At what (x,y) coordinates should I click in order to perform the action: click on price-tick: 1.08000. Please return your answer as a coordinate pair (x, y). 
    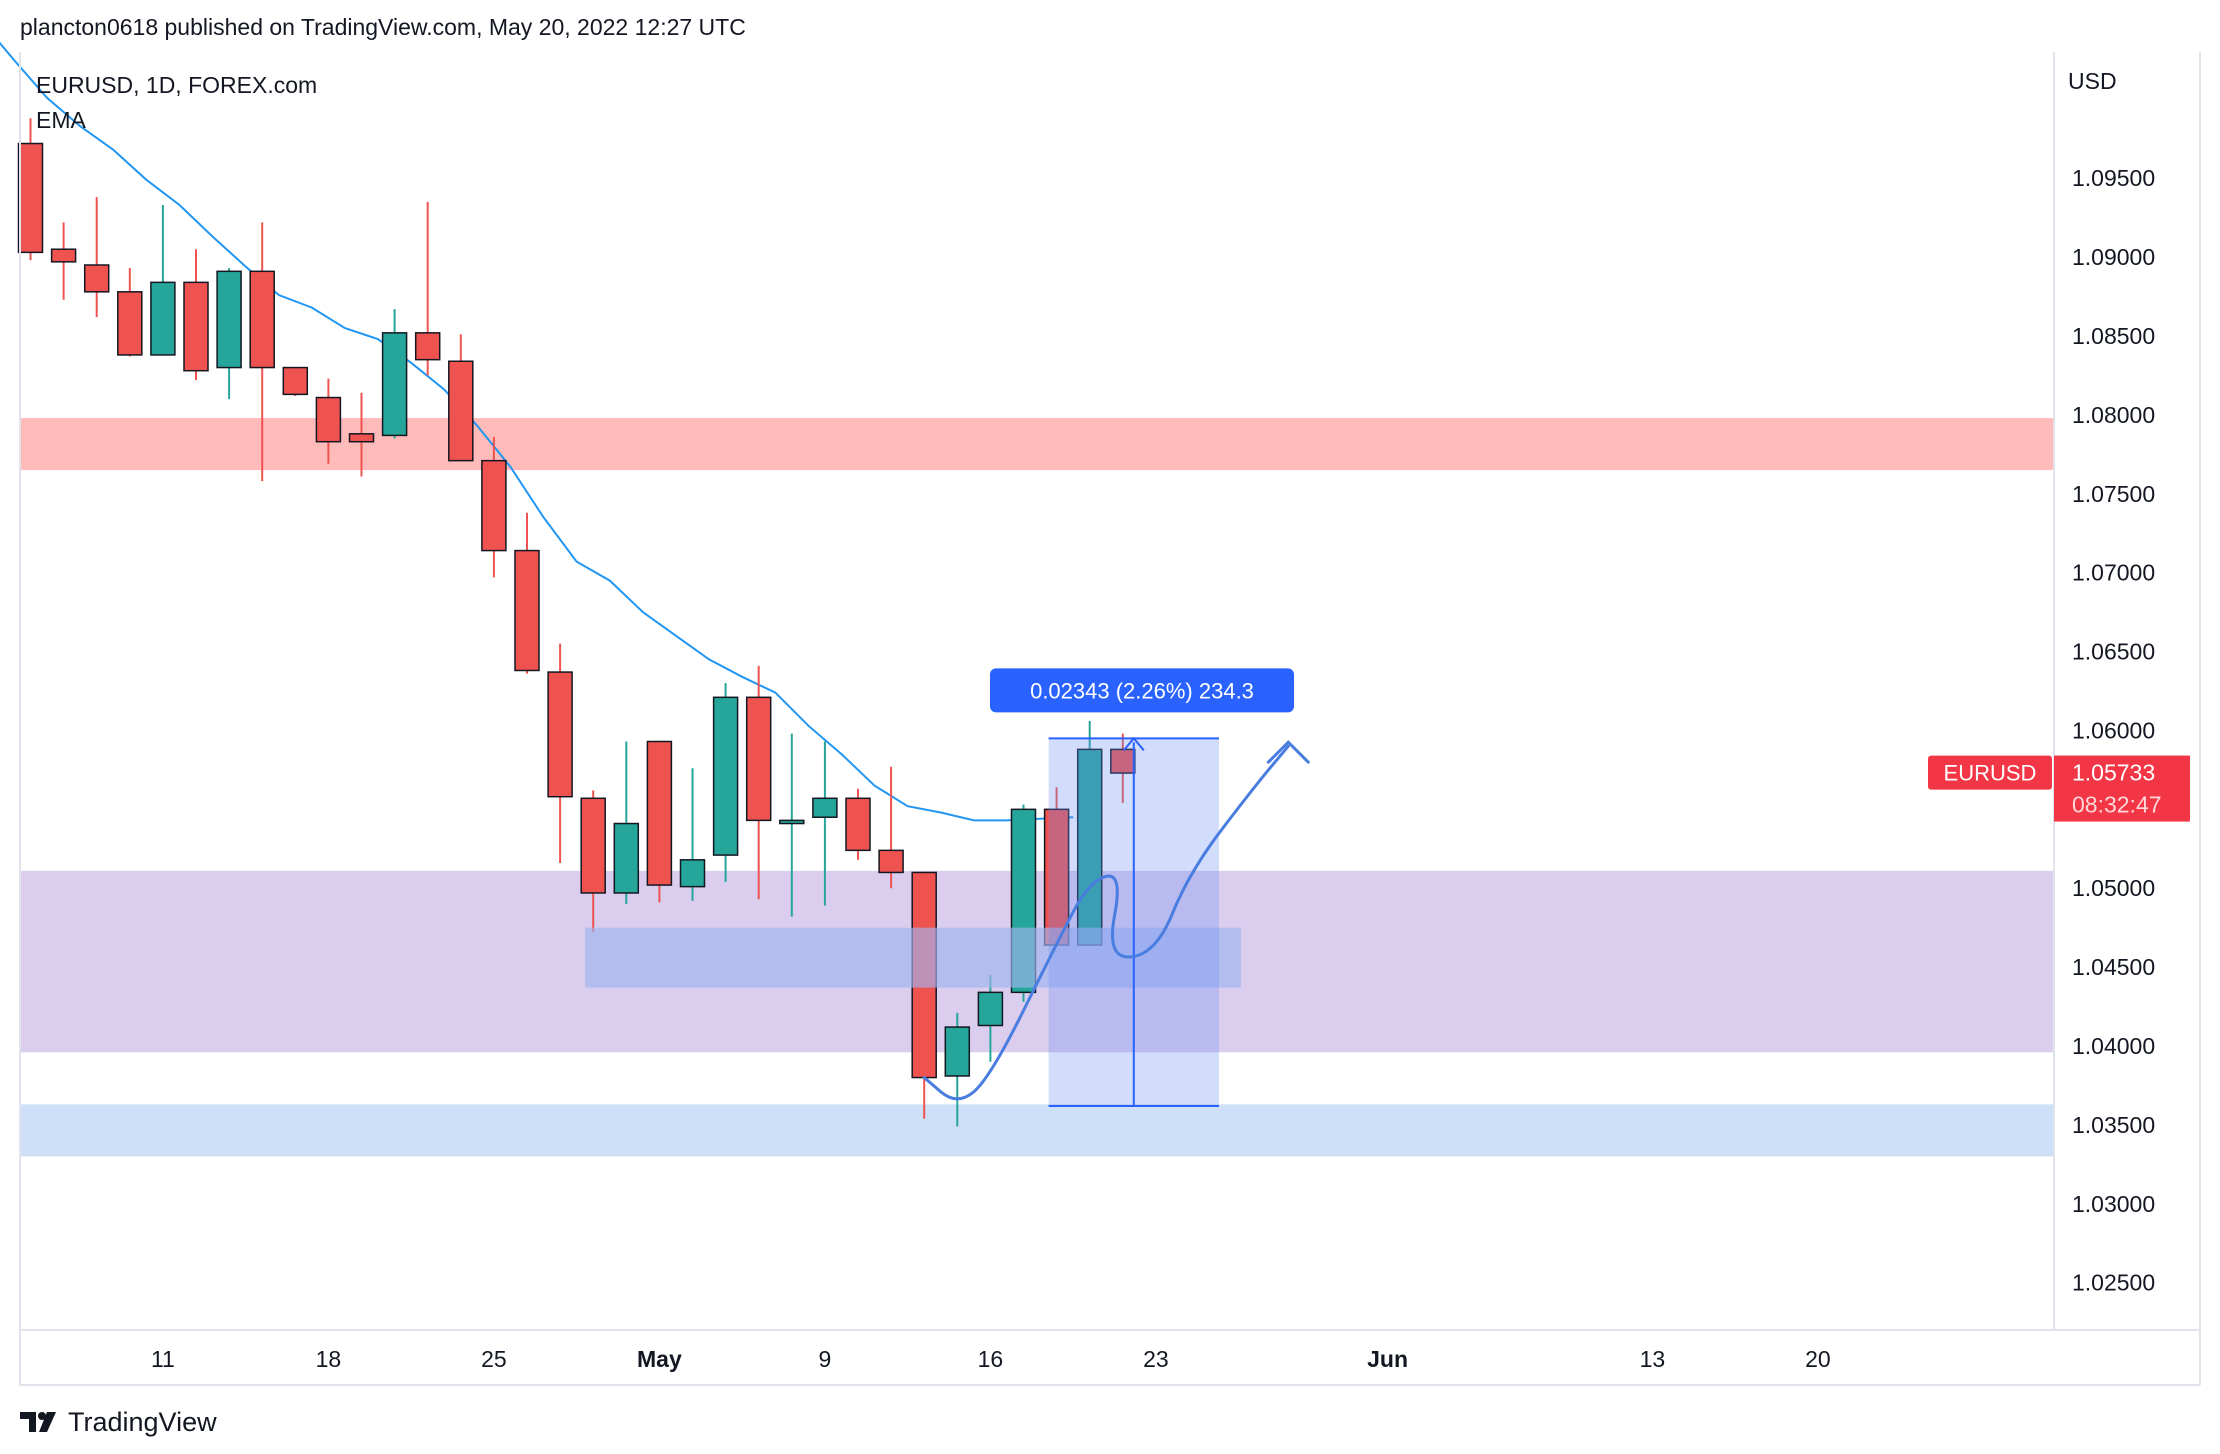
    Looking at the image, I should click on (2113, 415).